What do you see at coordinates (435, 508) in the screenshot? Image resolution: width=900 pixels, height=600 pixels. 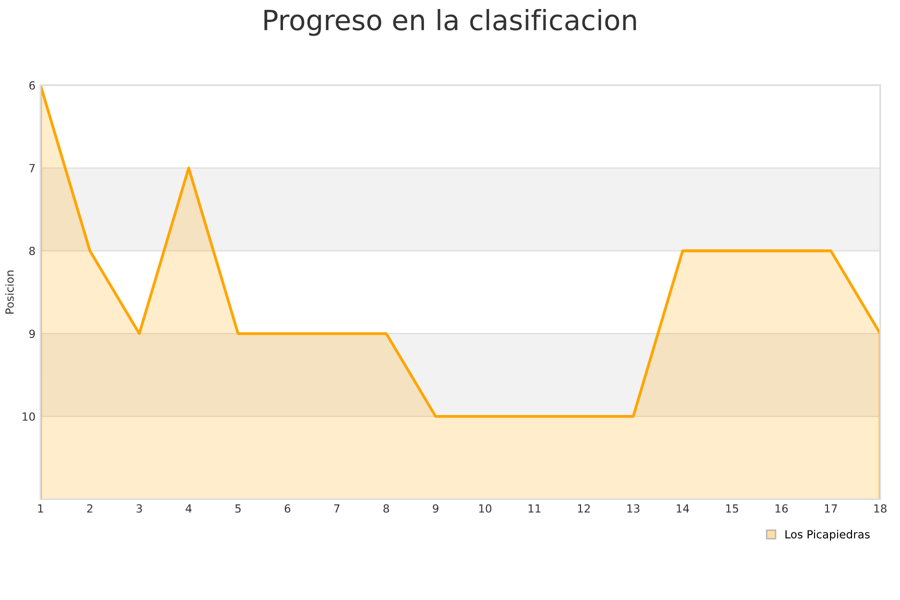 I see `x-tick-label: 9` at bounding box center [435, 508].